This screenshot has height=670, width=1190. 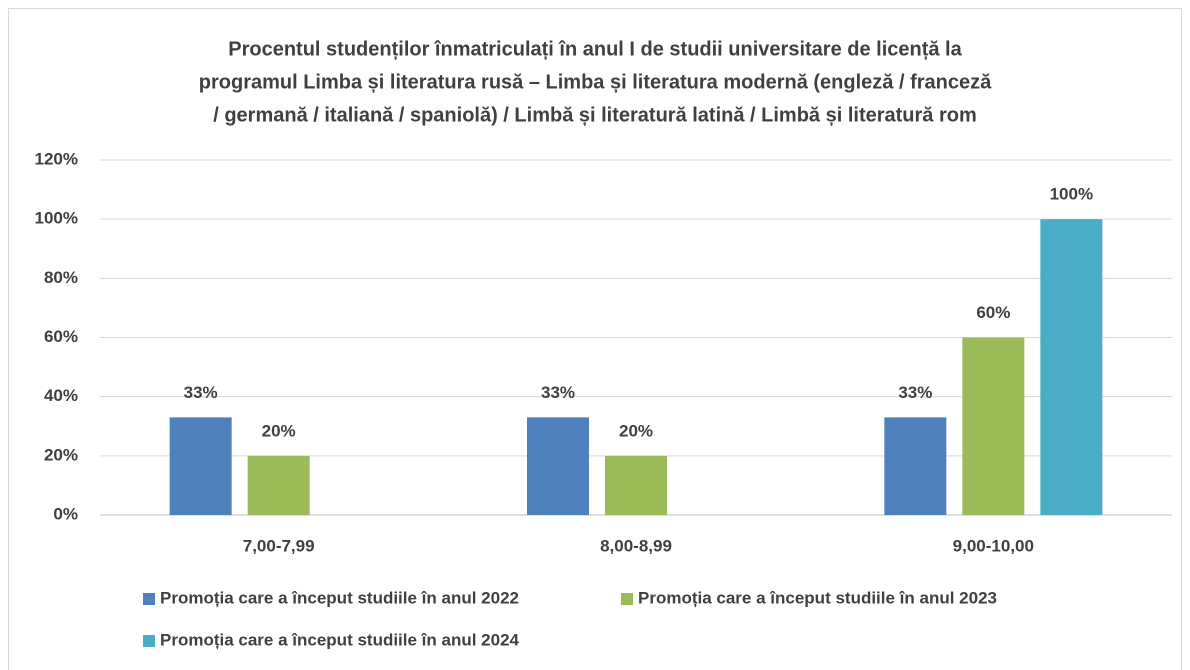 What do you see at coordinates (61, 277) in the screenshot?
I see `y-tick-label: 80%` at bounding box center [61, 277].